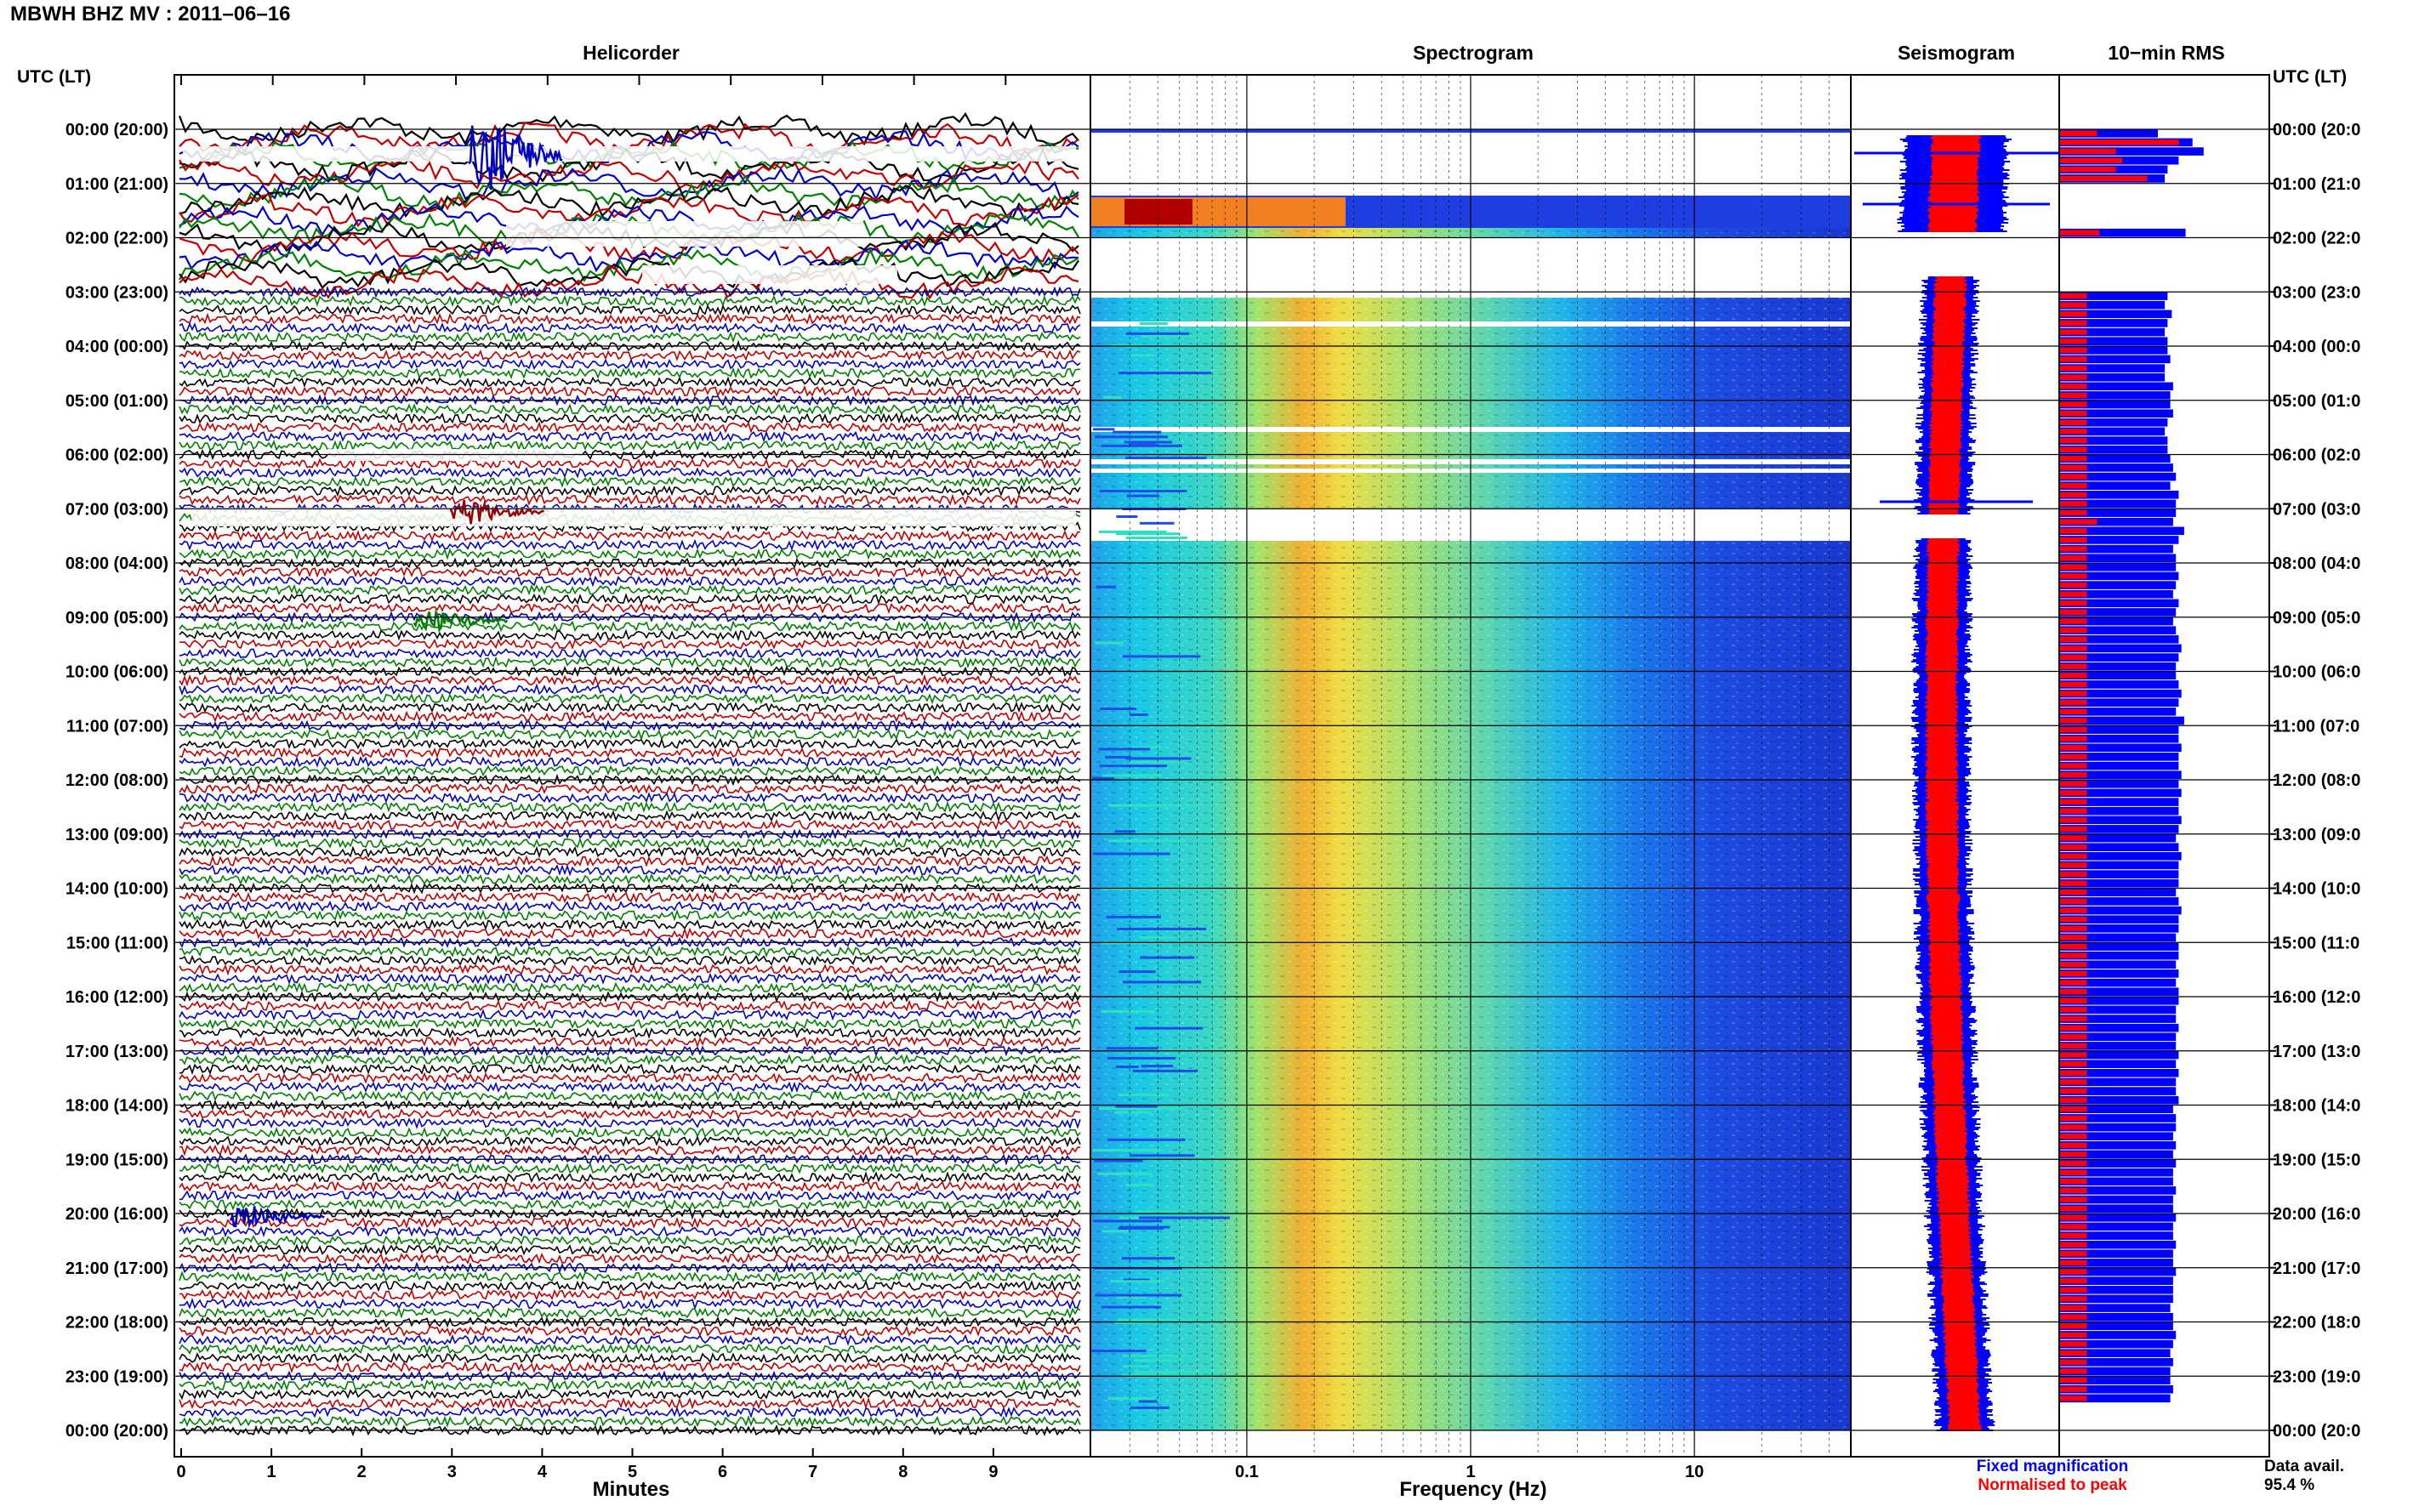  Describe the element at coordinates (116, 130) in the screenshot. I see `hour-label-left: 00:00 (20:00)` at that location.